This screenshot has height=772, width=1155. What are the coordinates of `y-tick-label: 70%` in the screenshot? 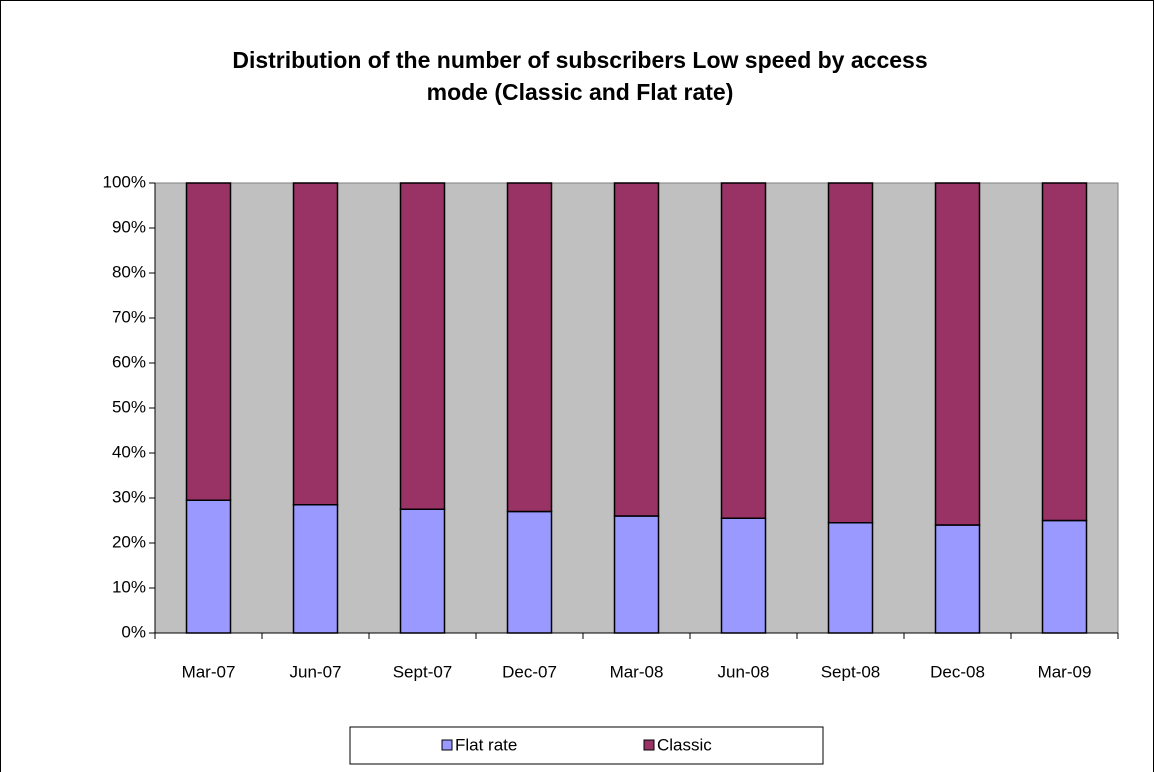 It's located at (129, 316).